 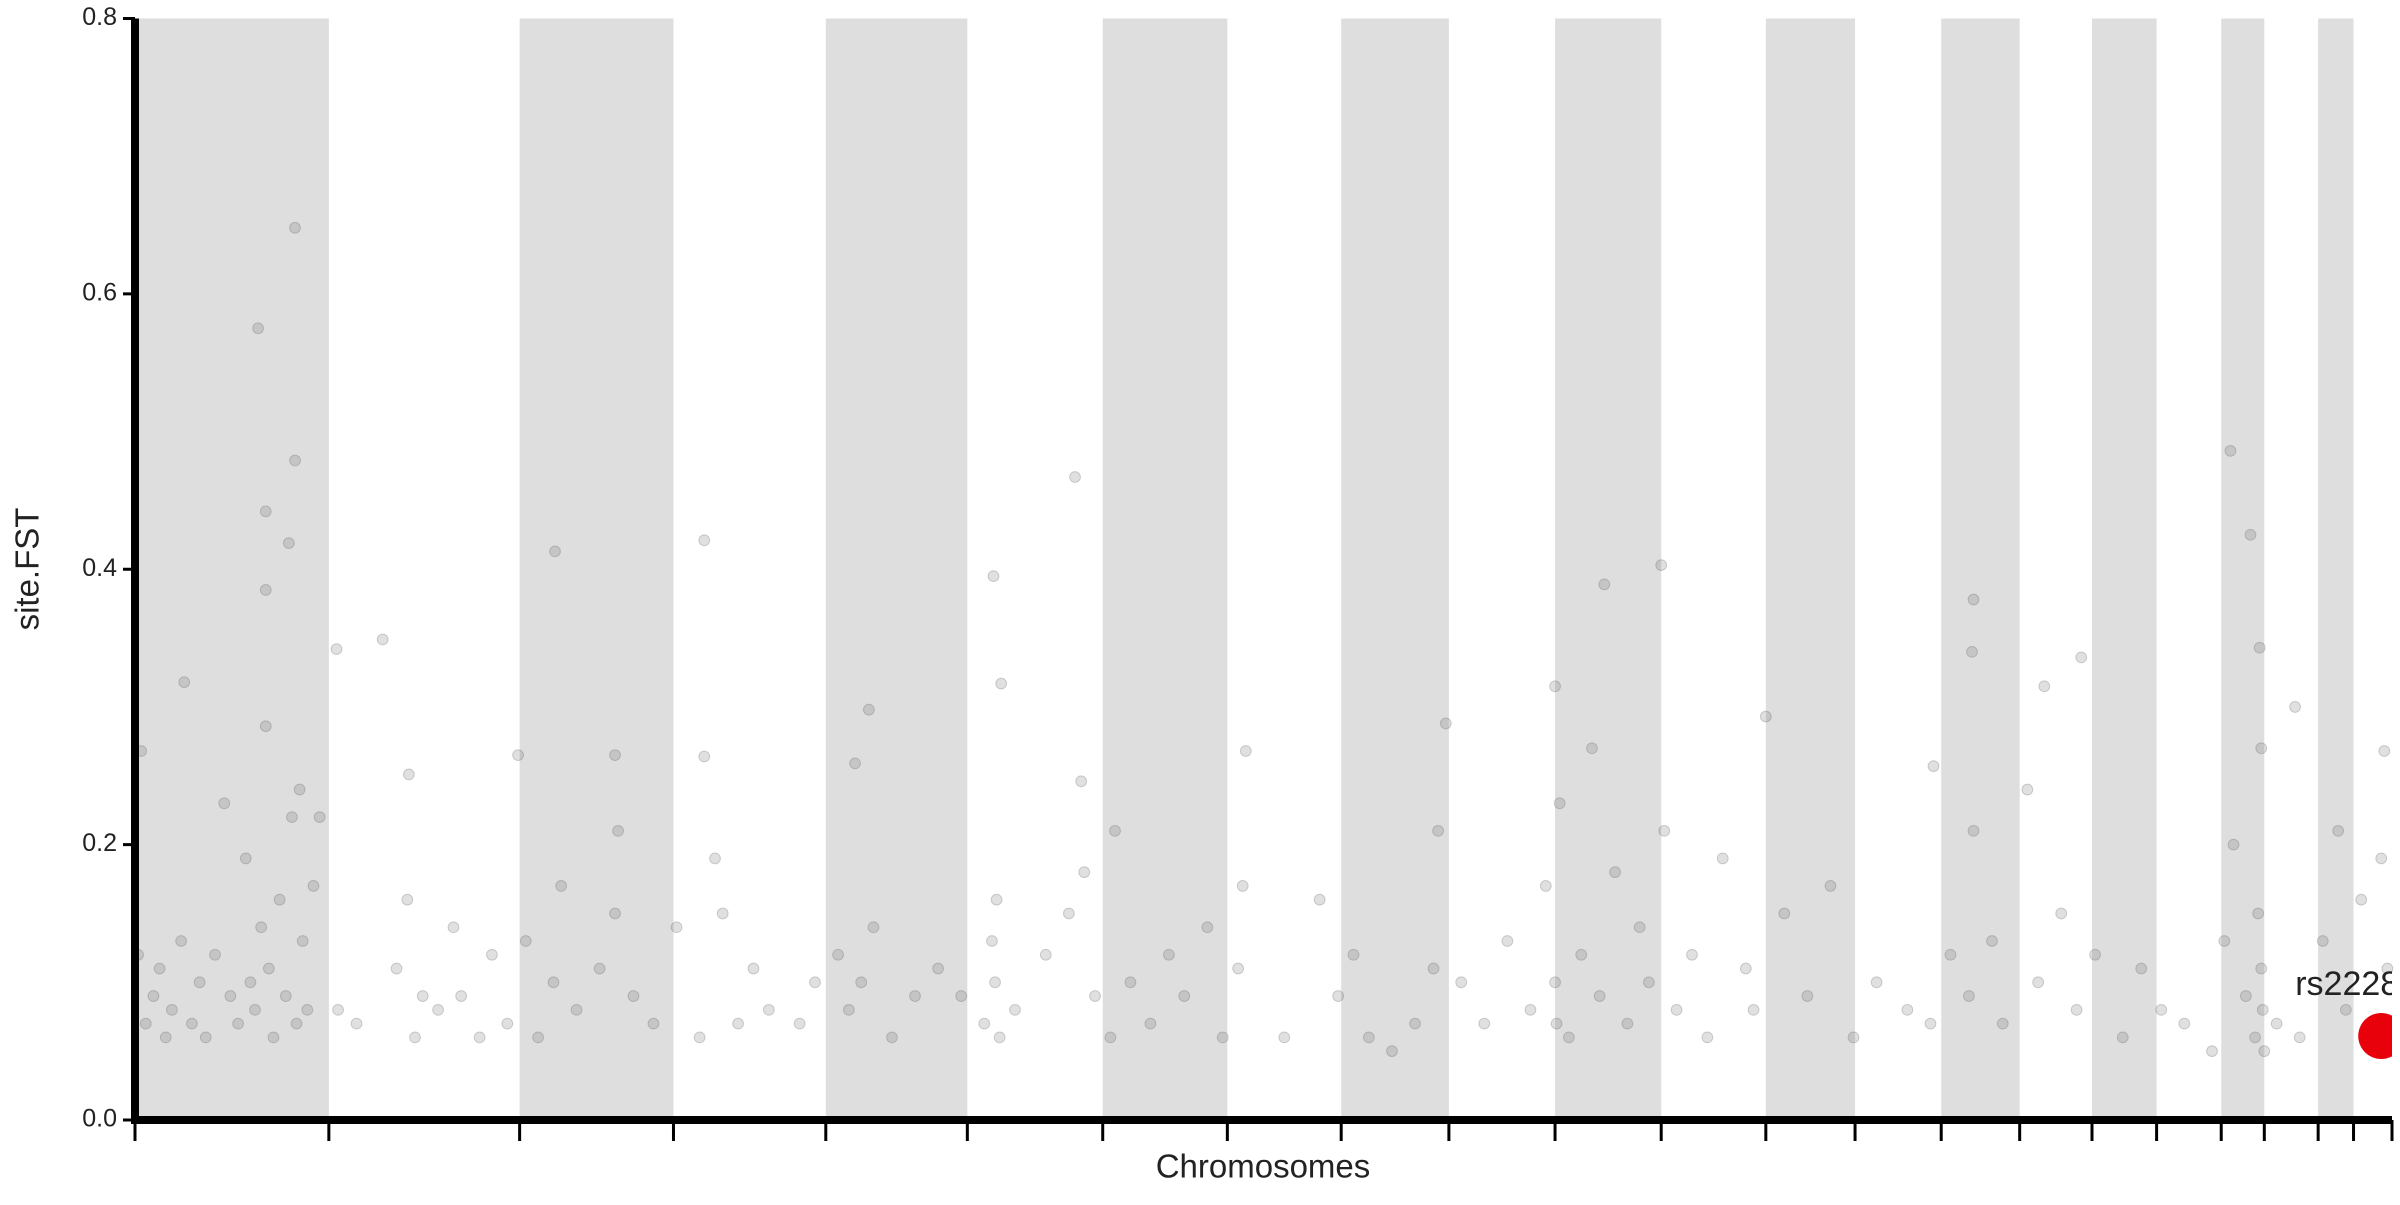 I want to click on y-tick-label: 0.6, so click(x=99, y=292).